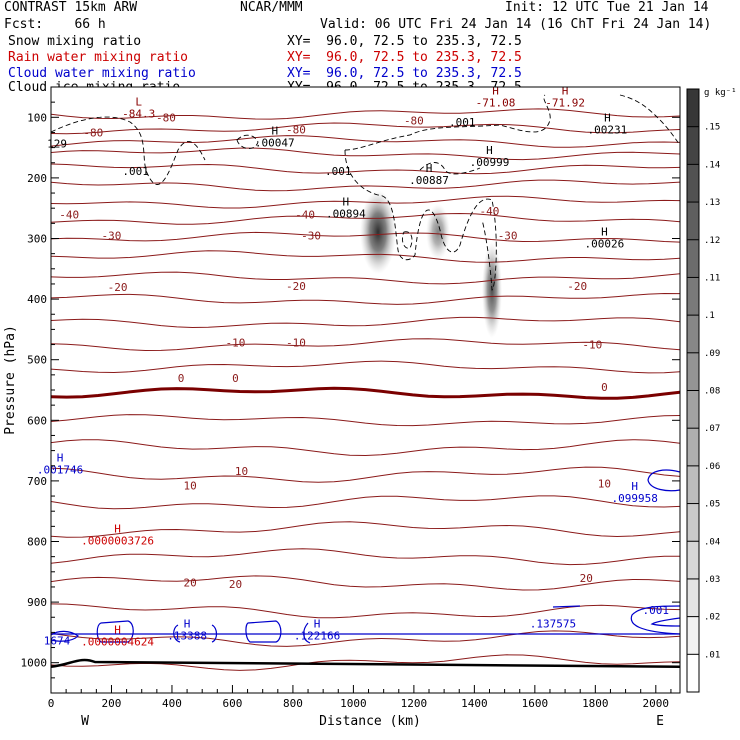  What do you see at coordinates (608, 130) in the screenshot?
I see `extremum-value: .00231` at bounding box center [608, 130].